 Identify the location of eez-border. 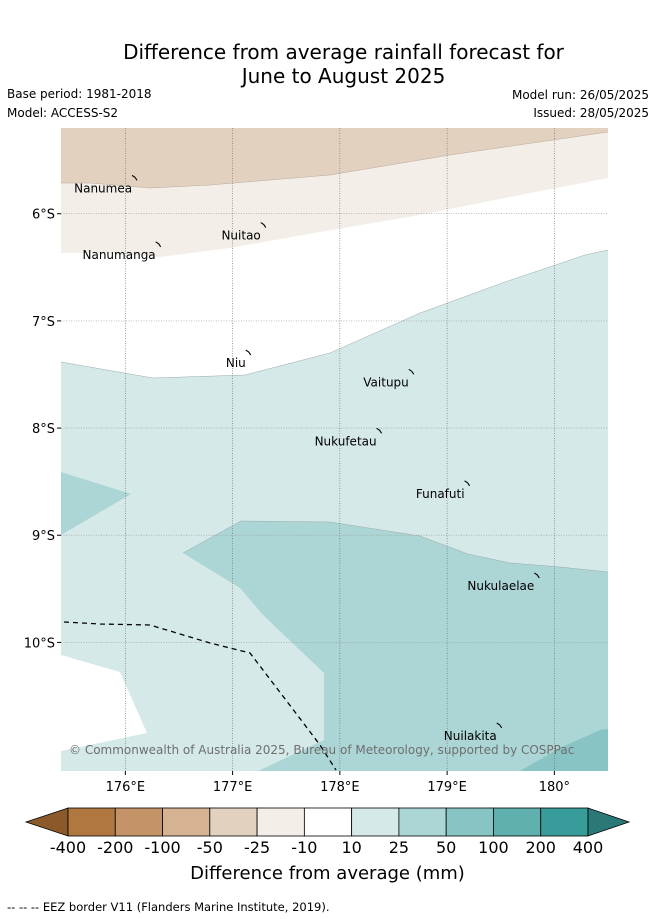
(200, 696).